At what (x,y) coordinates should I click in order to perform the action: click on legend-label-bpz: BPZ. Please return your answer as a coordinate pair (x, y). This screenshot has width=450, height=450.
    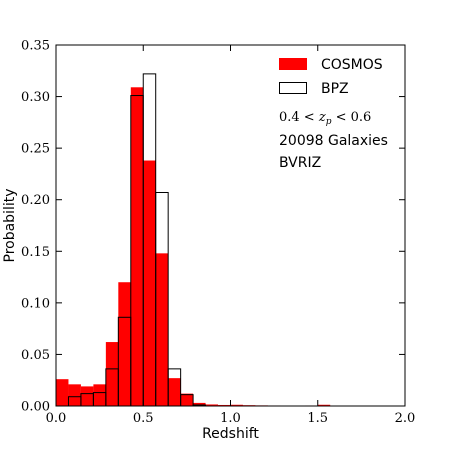
    Looking at the image, I should click on (335, 89).